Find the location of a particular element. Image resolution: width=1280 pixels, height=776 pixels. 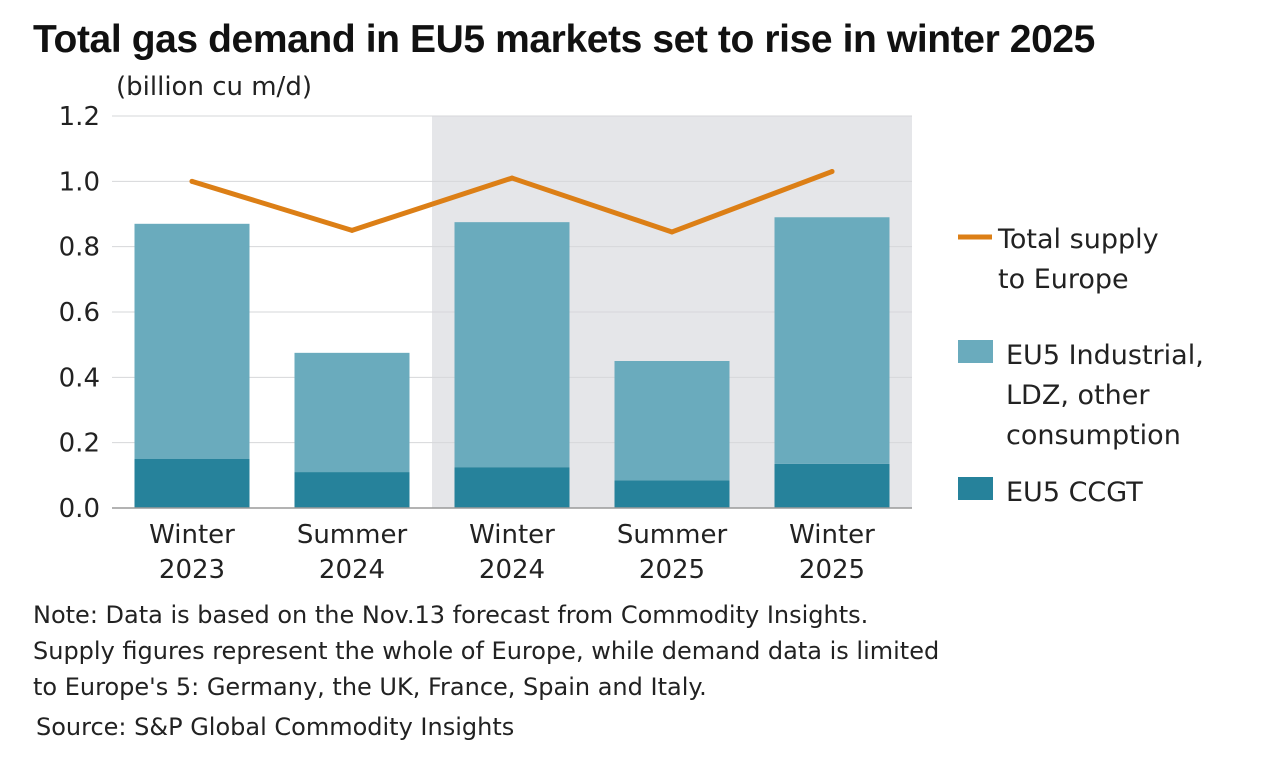

y-axis-unit-label: (billion cu m/d) is located at coordinates (214, 87).